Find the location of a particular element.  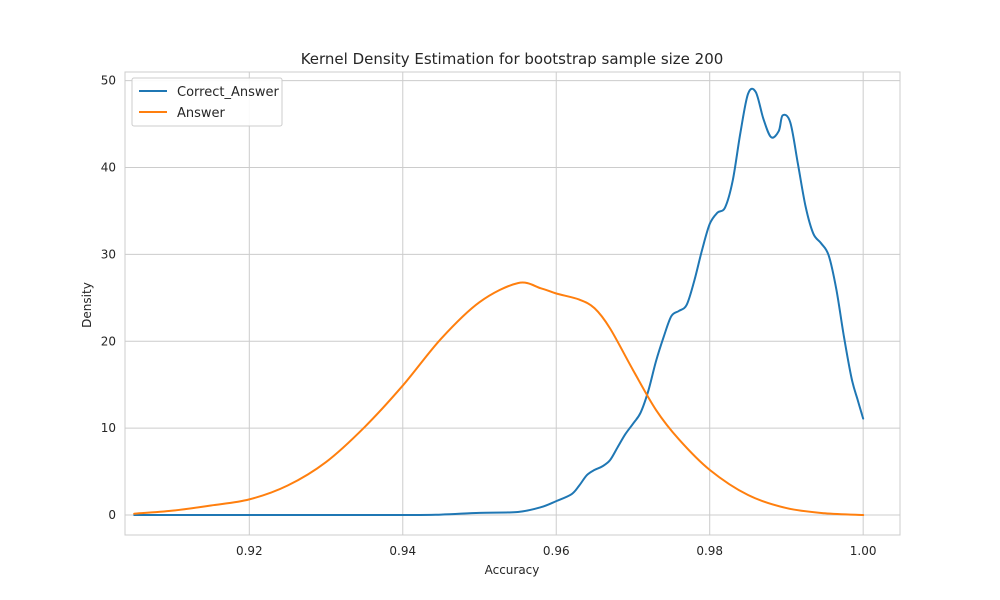

x-tick-label: 0.96 is located at coordinates (556, 551).